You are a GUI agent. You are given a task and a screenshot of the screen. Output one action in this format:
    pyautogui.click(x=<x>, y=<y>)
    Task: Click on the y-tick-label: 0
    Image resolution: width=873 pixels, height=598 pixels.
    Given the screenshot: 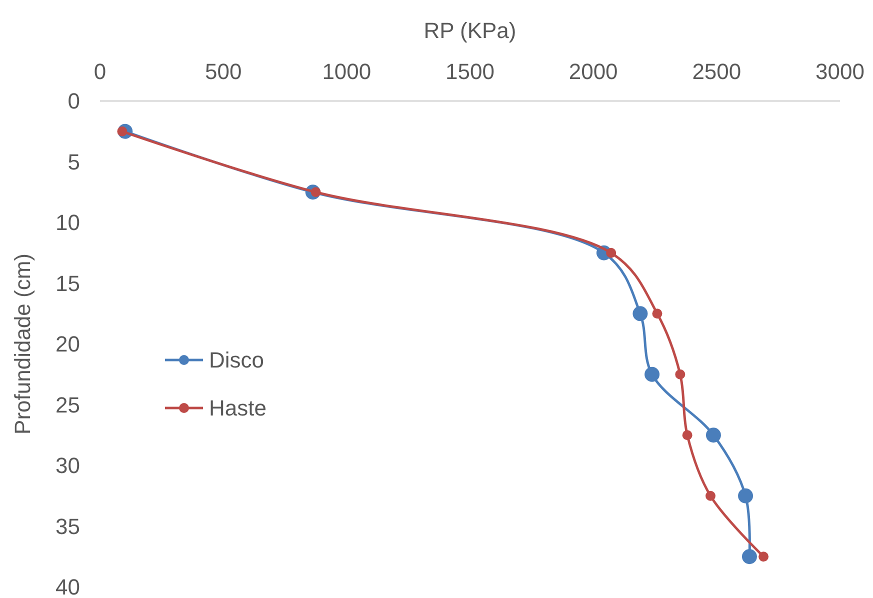 What is the action you would take?
    pyautogui.click(x=74, y=101)
    